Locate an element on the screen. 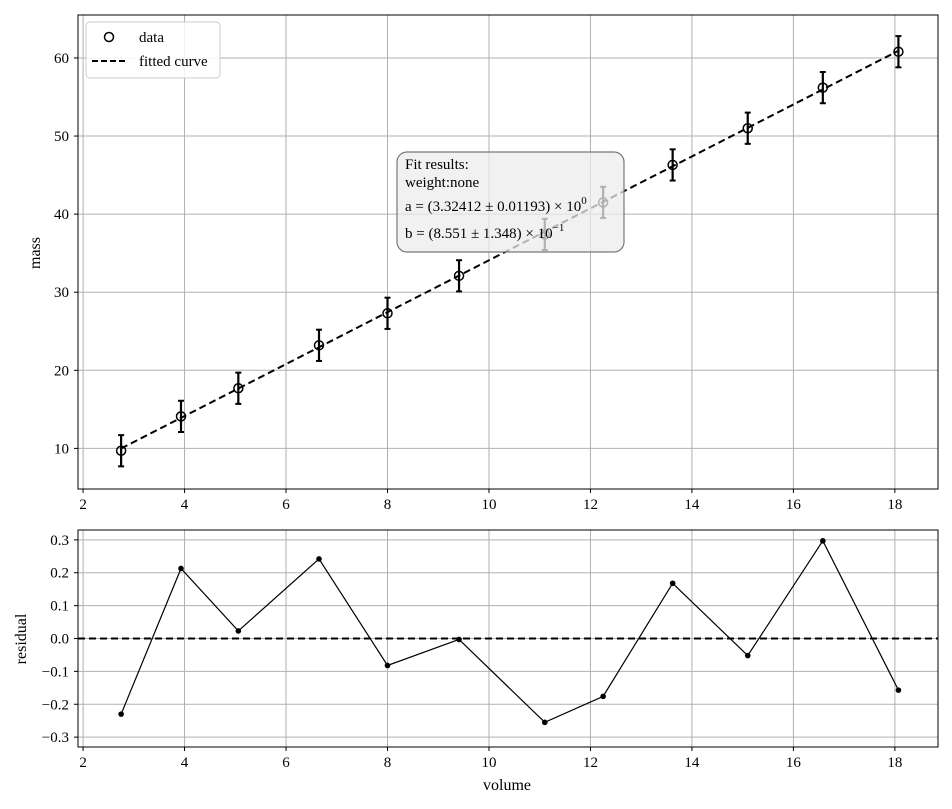 Image resolution: width=952 pixels, height=809 pixels. residual-xtick-label: 10 is located at coordinates (488, 763).